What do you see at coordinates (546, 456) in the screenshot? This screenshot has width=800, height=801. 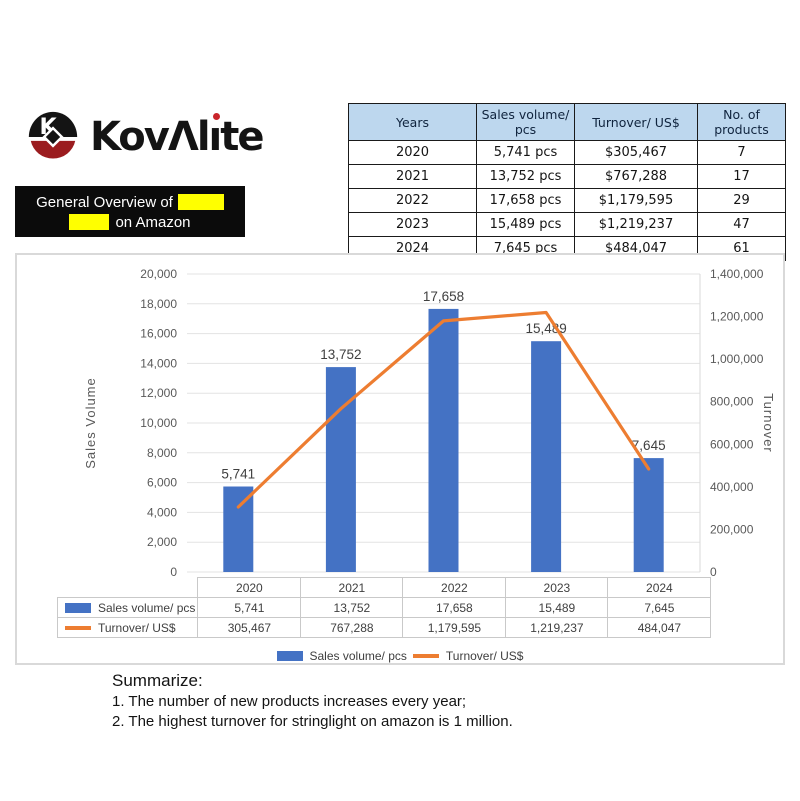 I see `bar-2023` at bounding box center [546, 456].